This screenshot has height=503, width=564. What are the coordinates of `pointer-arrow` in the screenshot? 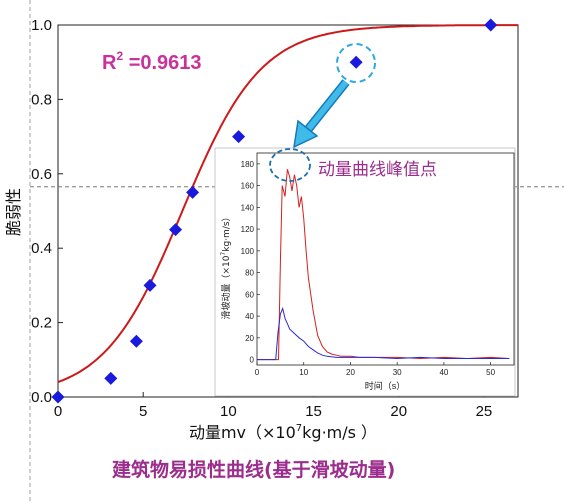 It's located at (321, 114).